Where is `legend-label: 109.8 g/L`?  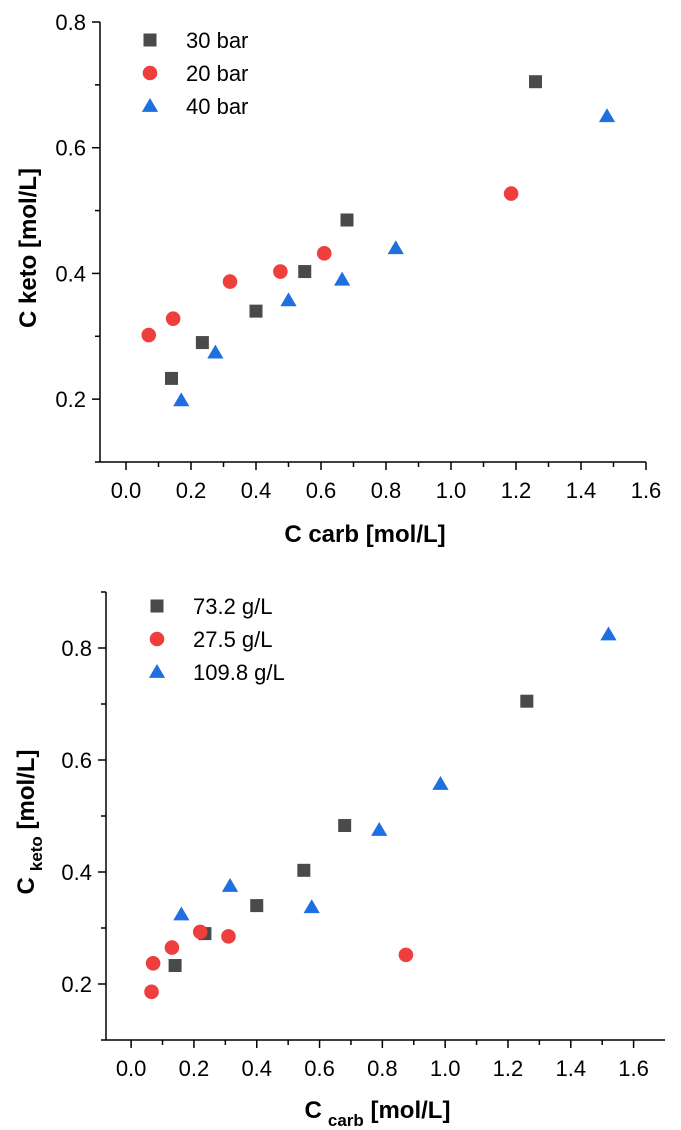
legend-label: 109.8 g/L is located at coordinates (239, 672).